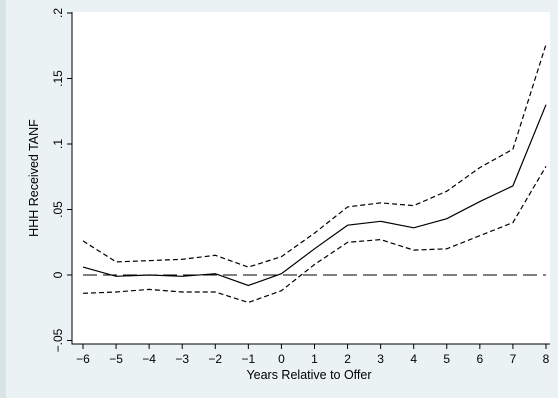 This screenshot has width=558, height=398. I want to click on y-axis-title: HHH Received TANF, so click(34, 178).